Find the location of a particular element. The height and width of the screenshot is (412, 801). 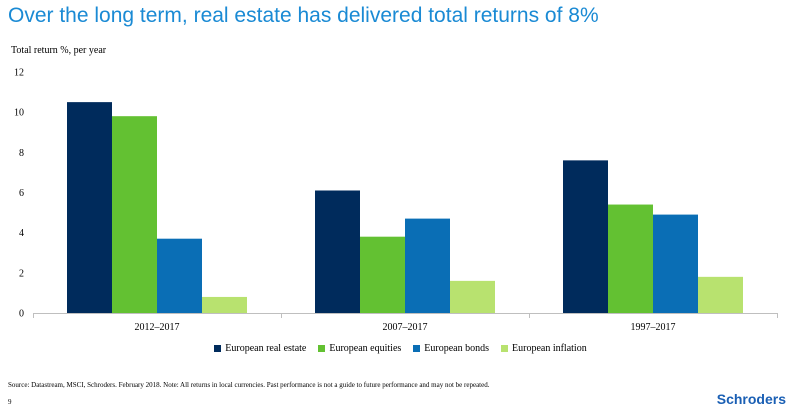

y-tick-label: 4 is located at coordinates (21, 233).